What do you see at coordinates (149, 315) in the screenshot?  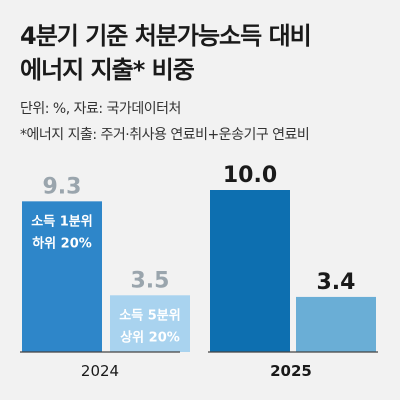 I see `series-label-2-line-1: 소득 5분위` at bounding box center [149, 315].